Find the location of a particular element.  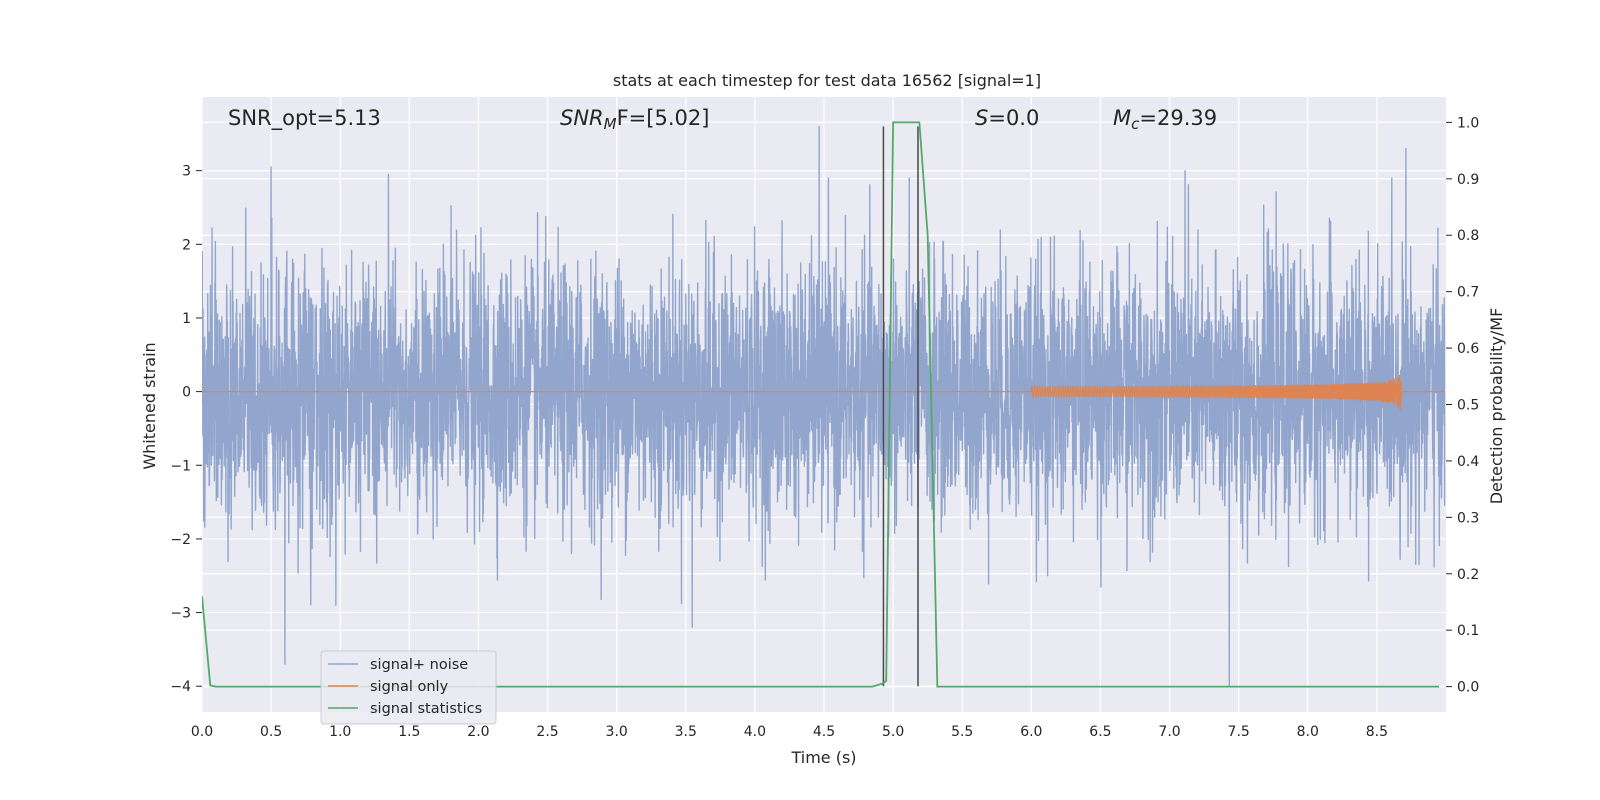

x-tick-label-15: 7.5 is located at coordinates (1239, 732).